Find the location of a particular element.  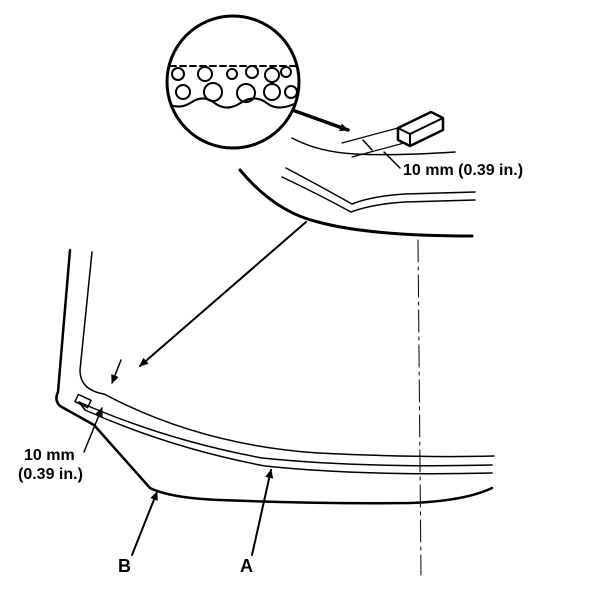

molding-a-outer is located at coordinates (285, 434).